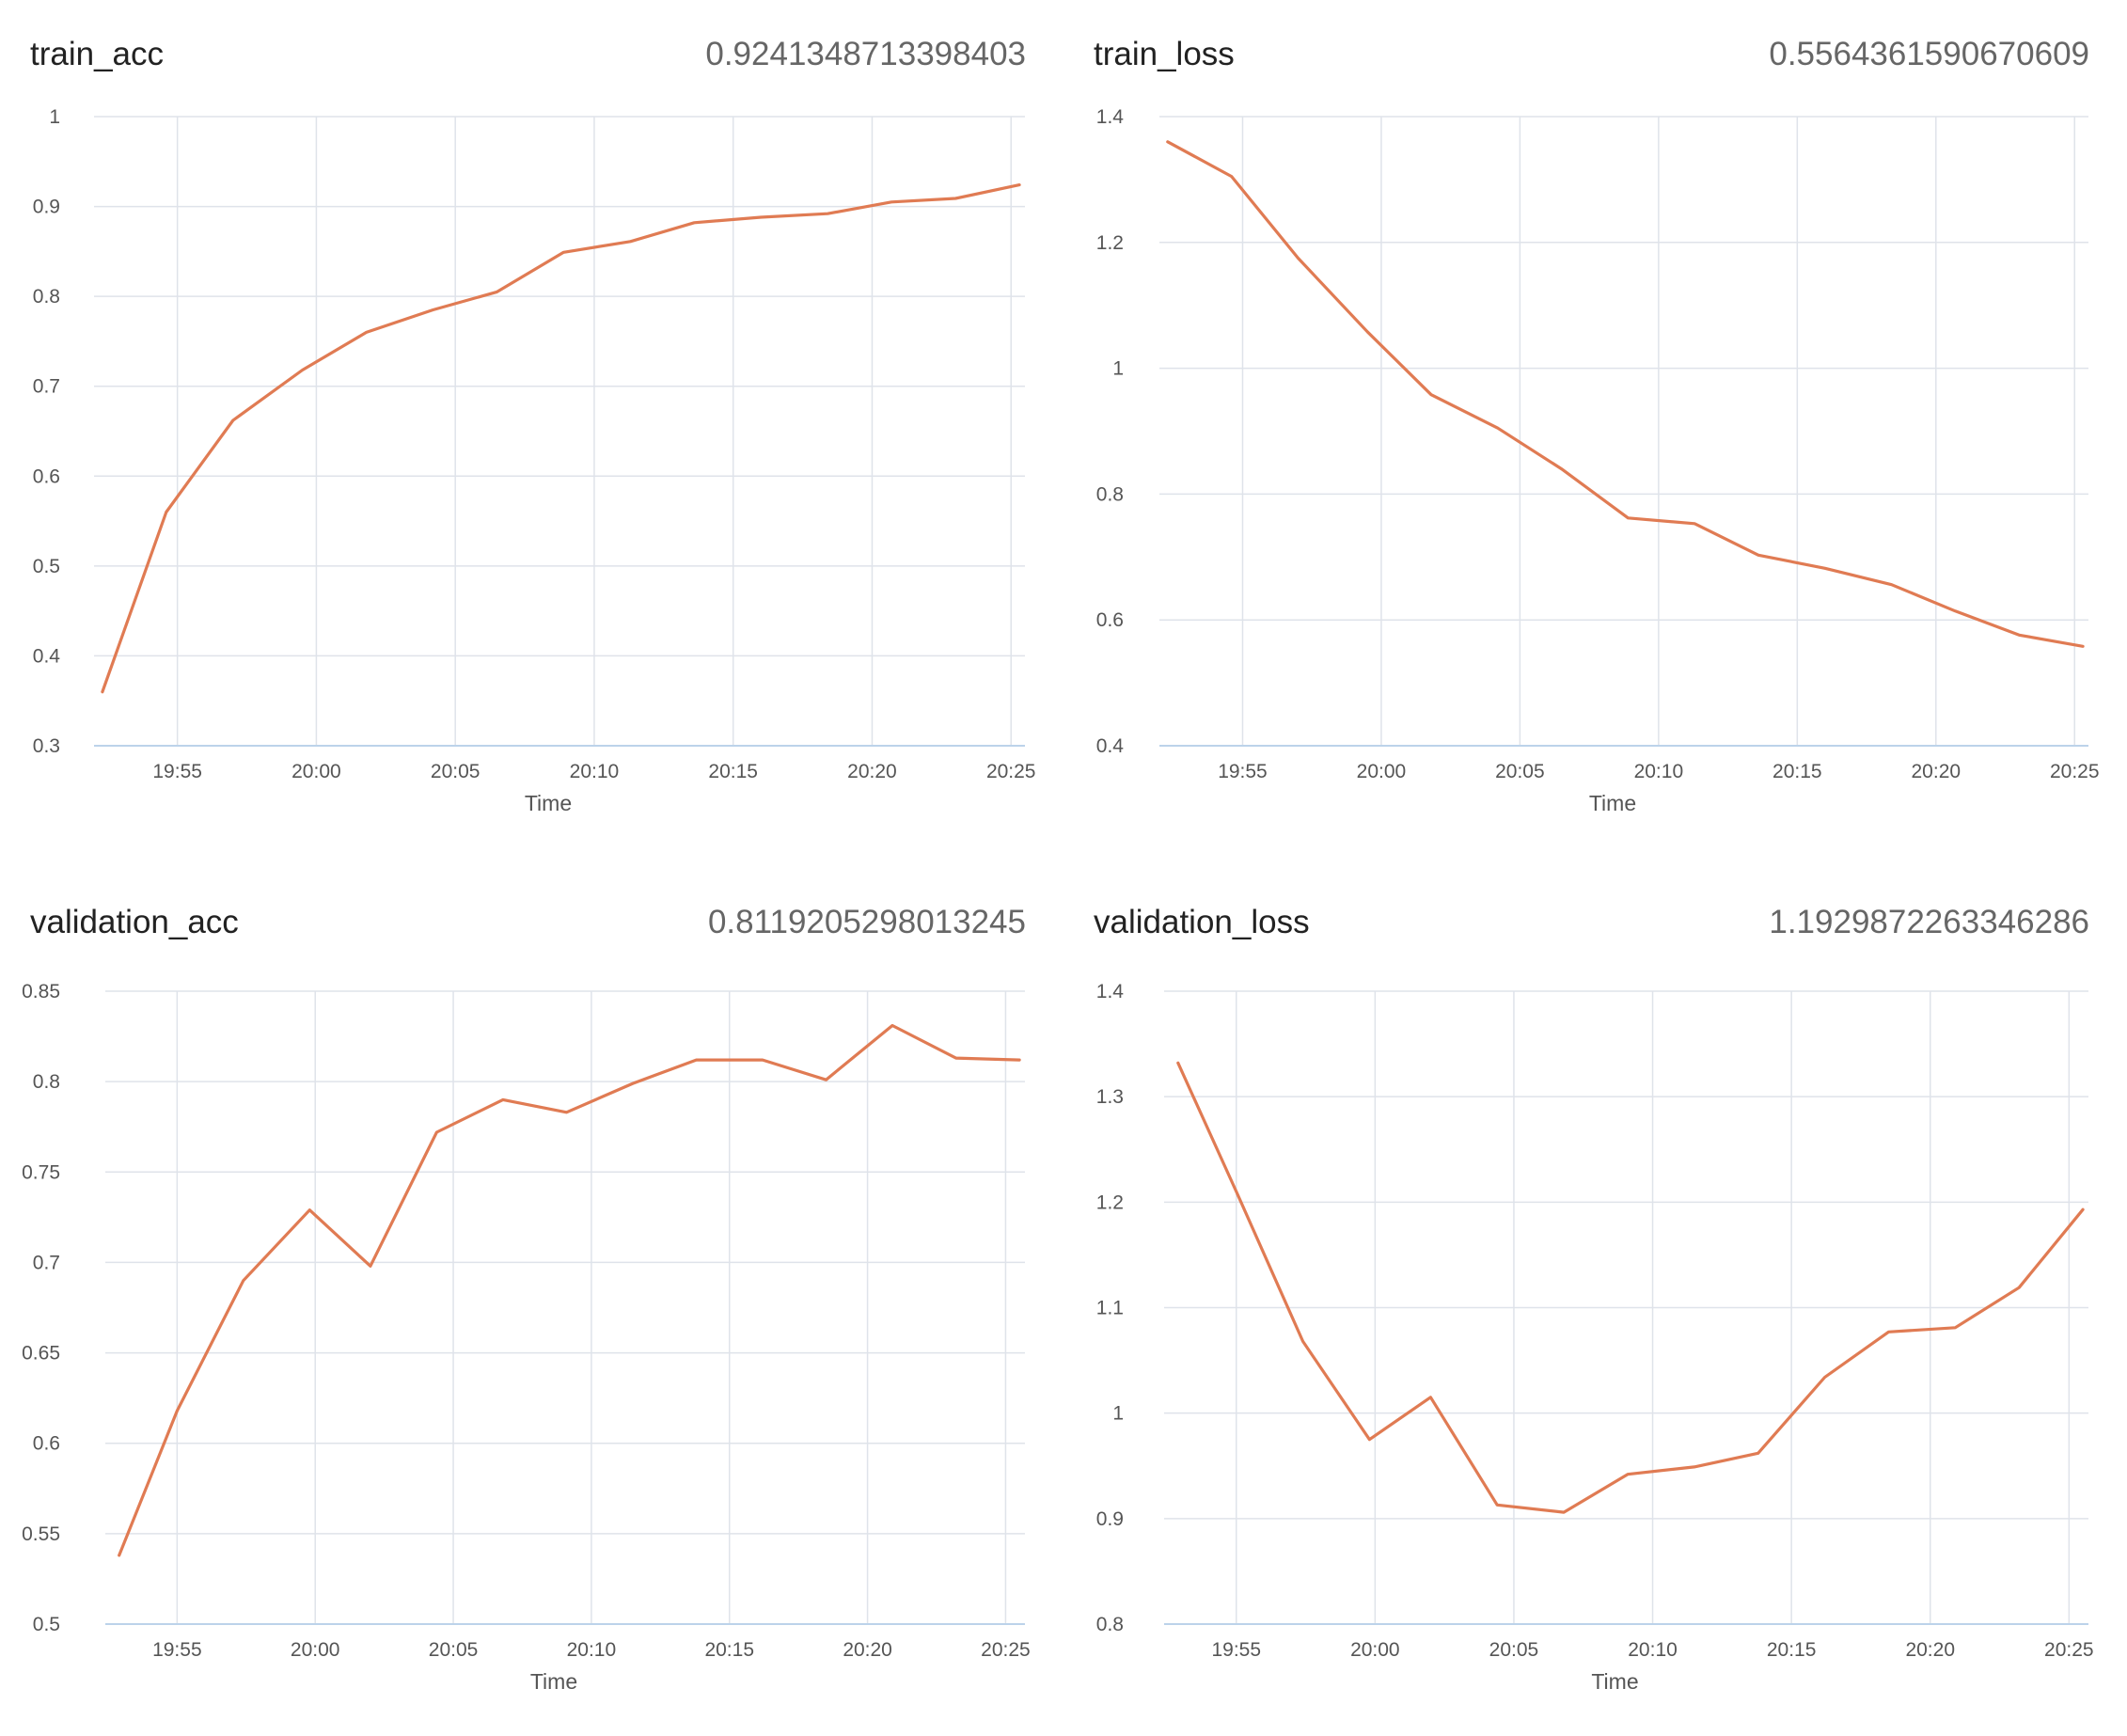 This screenshot has height=1736, width=2127. Describe the element at coordinates (41, 1534) in the screenshot. I see `y-tick-label: 0.55` at that location.